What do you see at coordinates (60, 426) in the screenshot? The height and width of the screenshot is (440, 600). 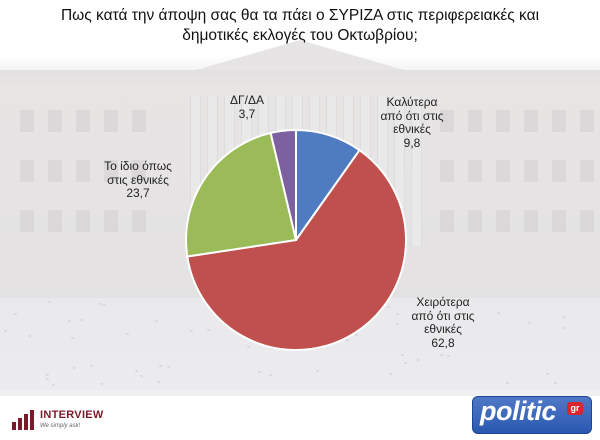 I see `interview-logo-tagline: We simply ask!` at bounding box center [60, 426].